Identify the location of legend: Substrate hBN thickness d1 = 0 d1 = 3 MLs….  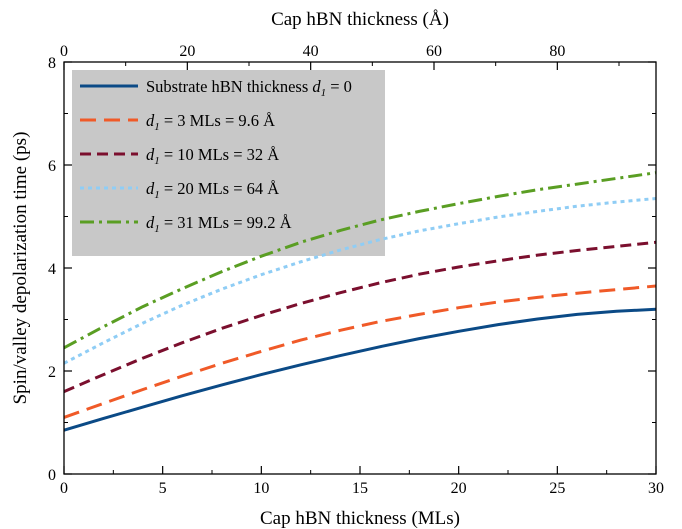
(216, 156).